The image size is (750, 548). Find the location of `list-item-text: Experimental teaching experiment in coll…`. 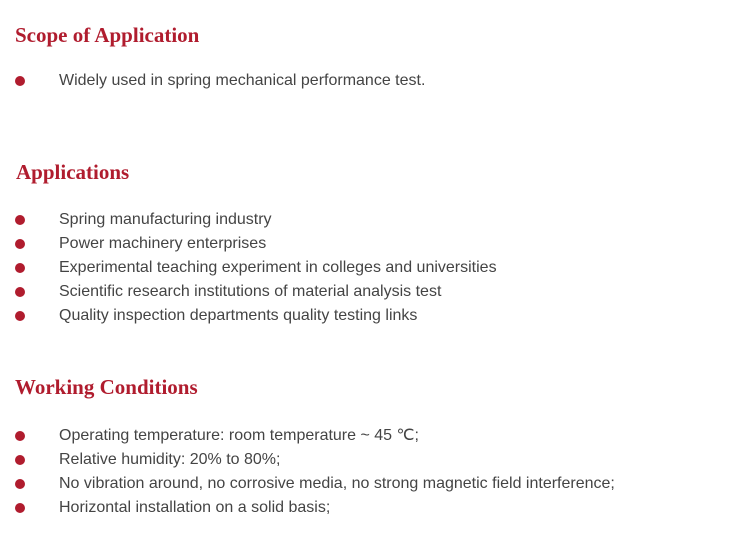

list-item-text: Experimental teaching experiment in coll… is located at coordinates (278, 267).